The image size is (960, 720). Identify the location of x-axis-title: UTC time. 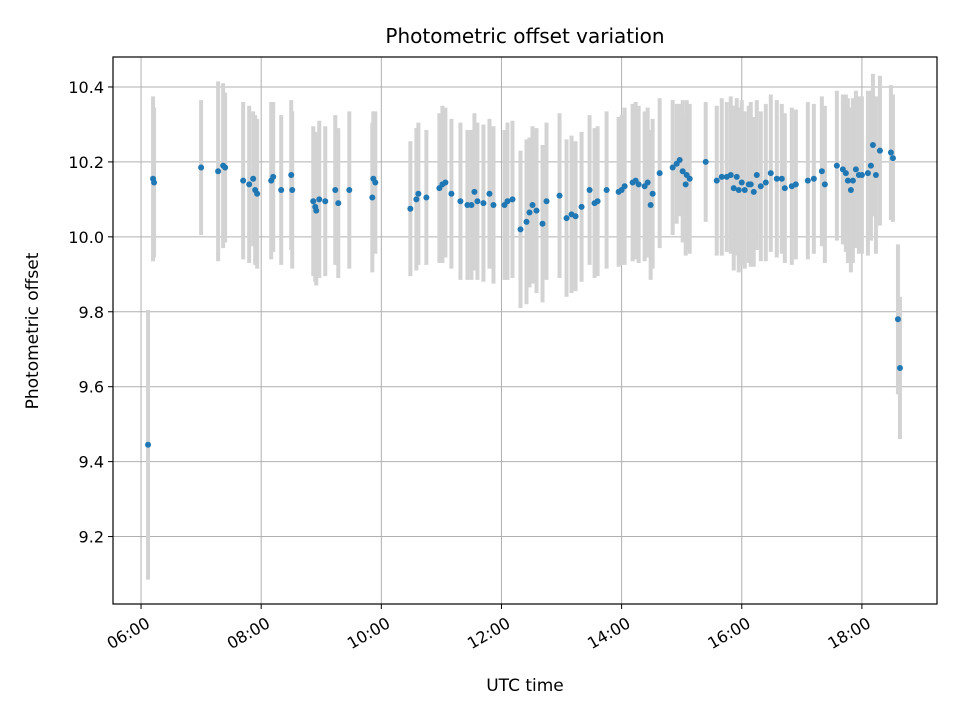
(525, 686).